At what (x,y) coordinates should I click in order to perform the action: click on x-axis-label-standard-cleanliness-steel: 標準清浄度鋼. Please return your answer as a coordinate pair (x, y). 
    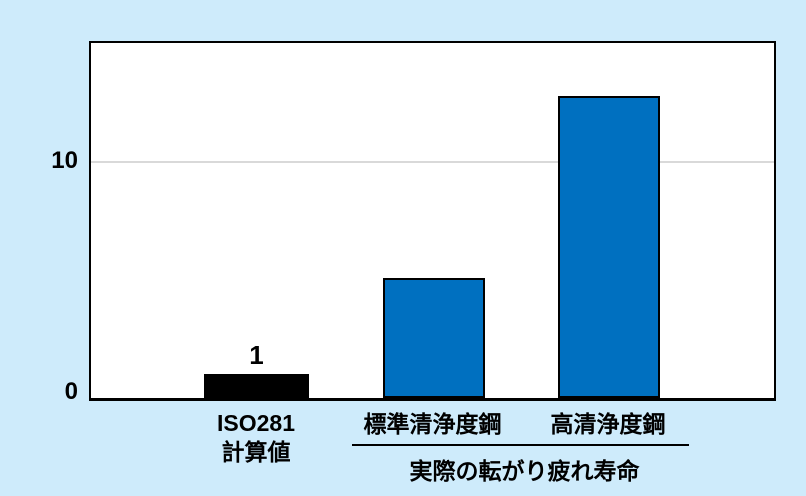
    Looking at the image, I should click on (432, 424).